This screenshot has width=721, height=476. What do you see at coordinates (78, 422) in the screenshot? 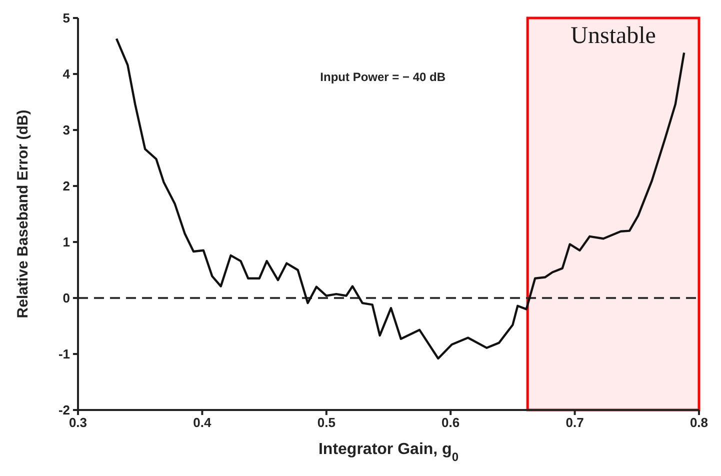
I see `x-tick-label: 0.3` at bounding box center [78, 422].